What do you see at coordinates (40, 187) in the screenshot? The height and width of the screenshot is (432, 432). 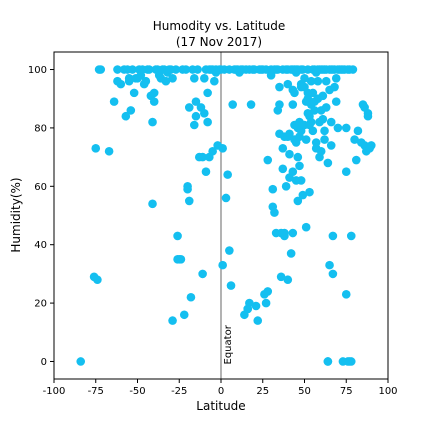 I see `y-tick-label: 60` at bounding box center [40, 187].